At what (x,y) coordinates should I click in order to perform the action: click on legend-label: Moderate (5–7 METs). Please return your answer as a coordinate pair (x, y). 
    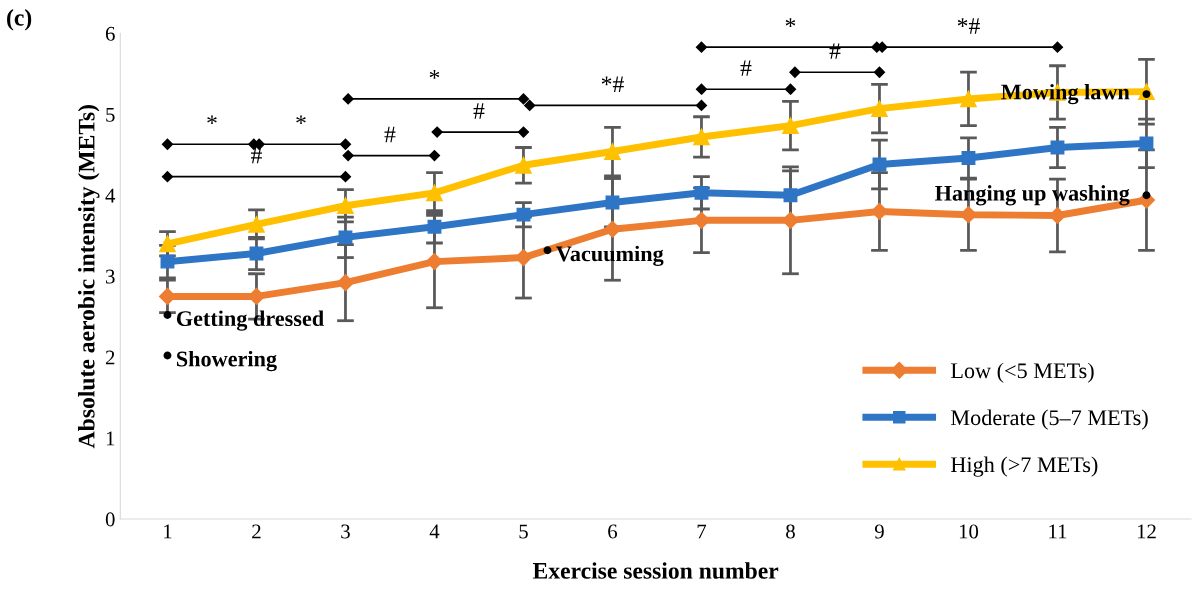
    Looking at the image, I should click on (1049, 419).